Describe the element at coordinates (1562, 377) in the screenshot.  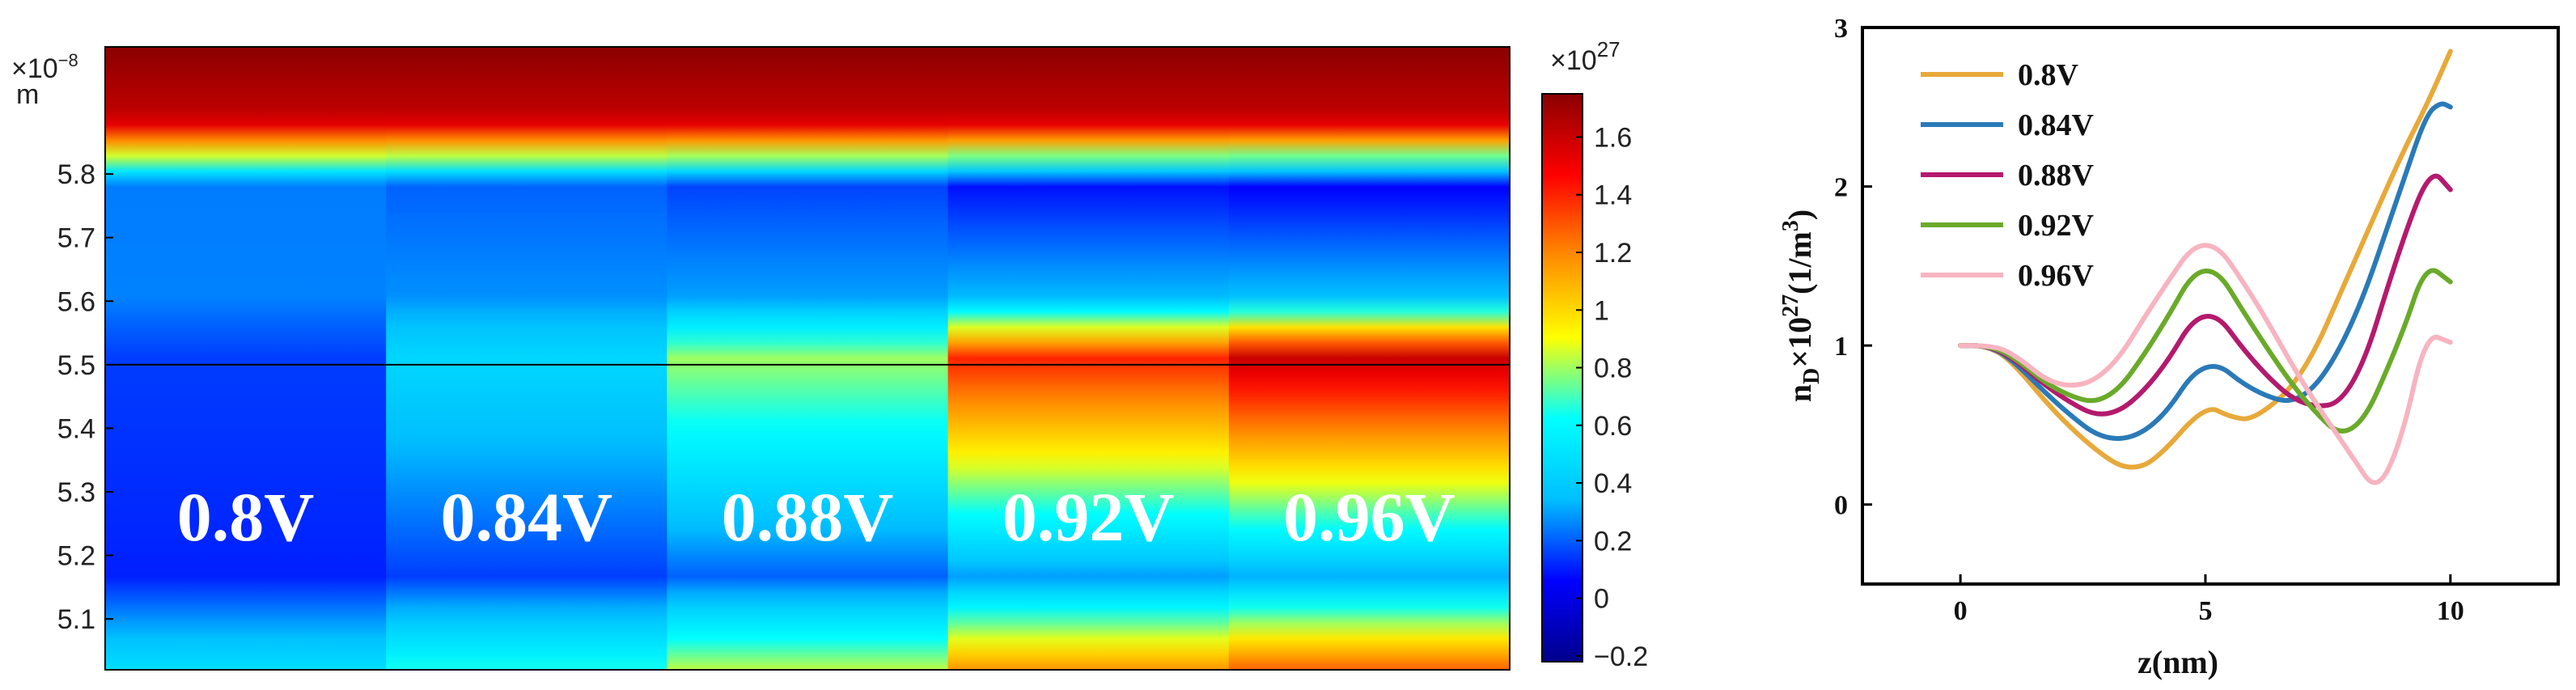
I see `colorbar` at that location.